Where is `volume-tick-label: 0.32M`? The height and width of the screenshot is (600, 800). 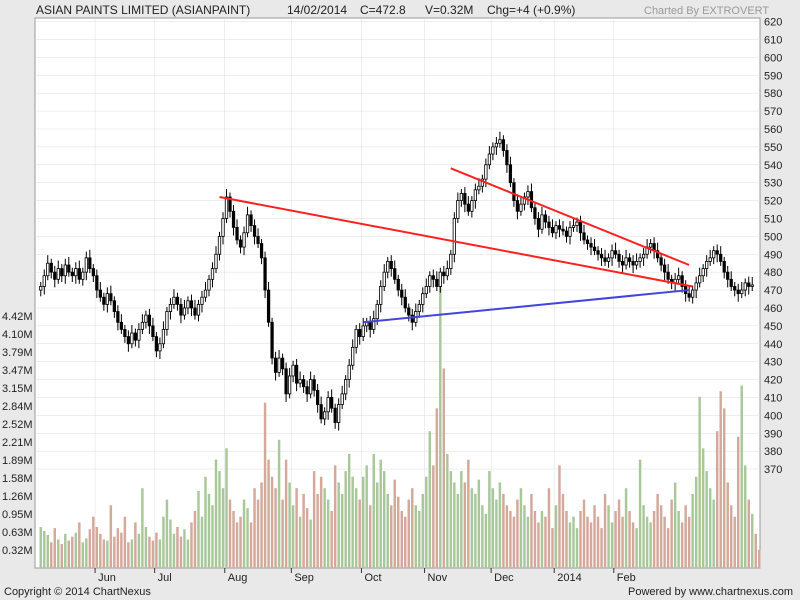
volume-tick-label: 0.32M is located at coordinates (17, 551).